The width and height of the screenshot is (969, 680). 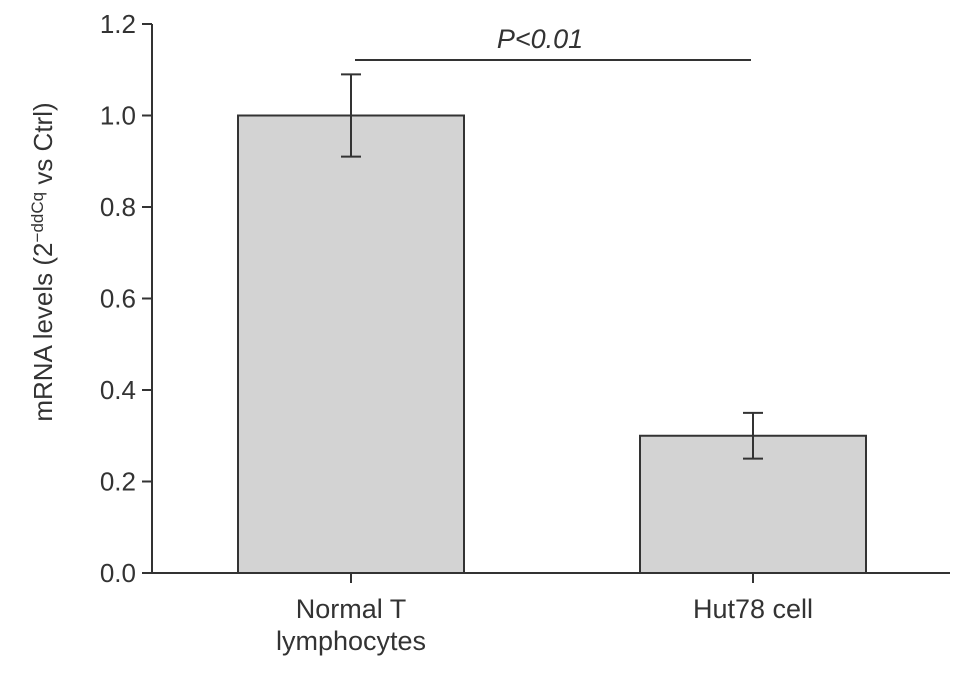 I want to click on y-tick-label: 0.2, so click(x=118, y=482).